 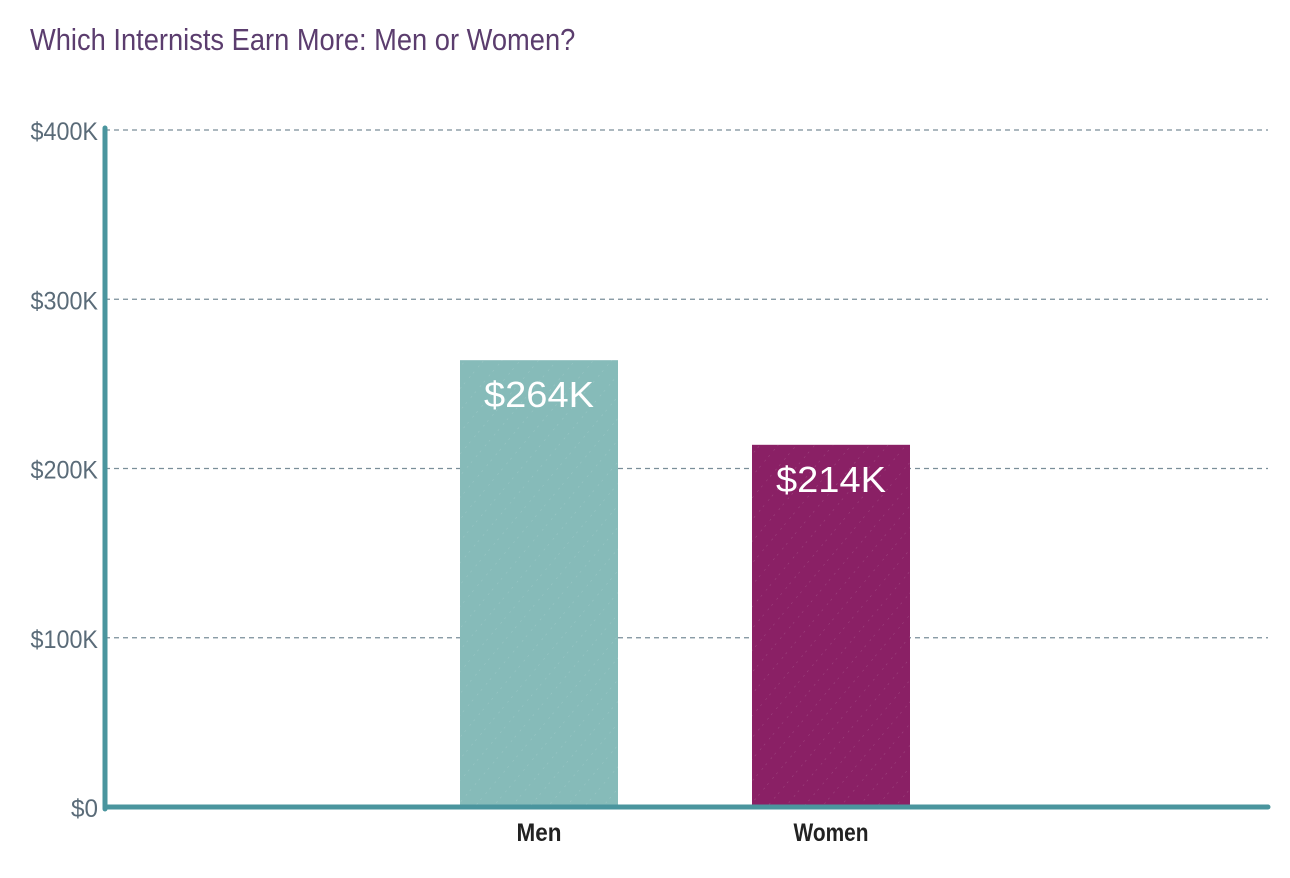 What do you see at coordinates (65, 640) in the screenshot?
I see `y-tick-label: $100K` at bounding box center [65, 640].